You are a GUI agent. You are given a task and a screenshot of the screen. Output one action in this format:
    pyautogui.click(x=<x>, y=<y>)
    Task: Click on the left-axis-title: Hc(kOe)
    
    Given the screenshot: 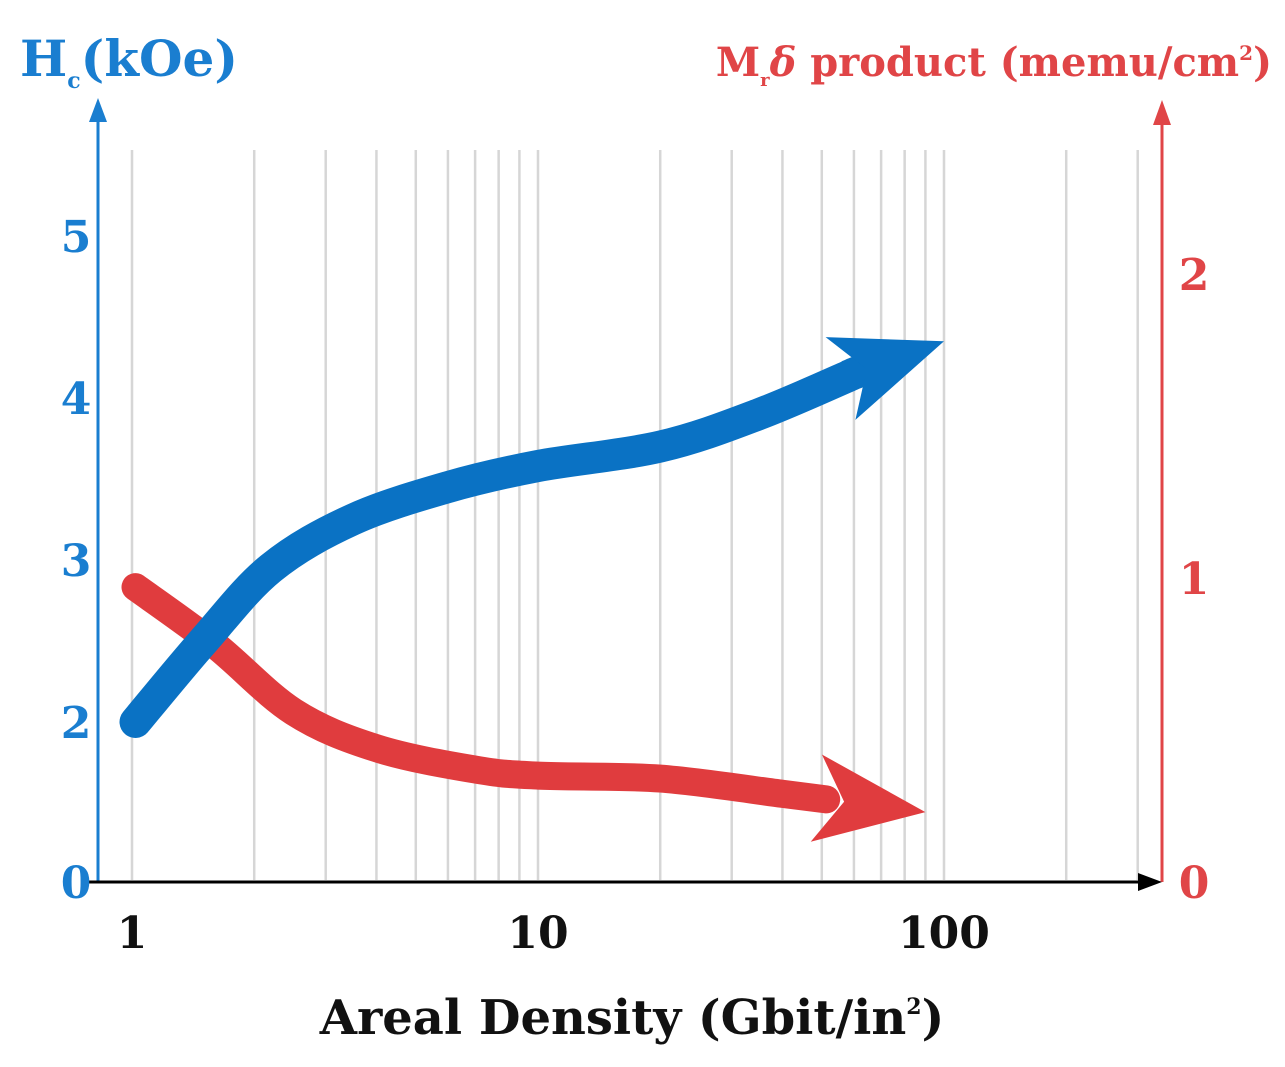 What is the action you would take?
    pyautogui.click(x=129, y=61)
    